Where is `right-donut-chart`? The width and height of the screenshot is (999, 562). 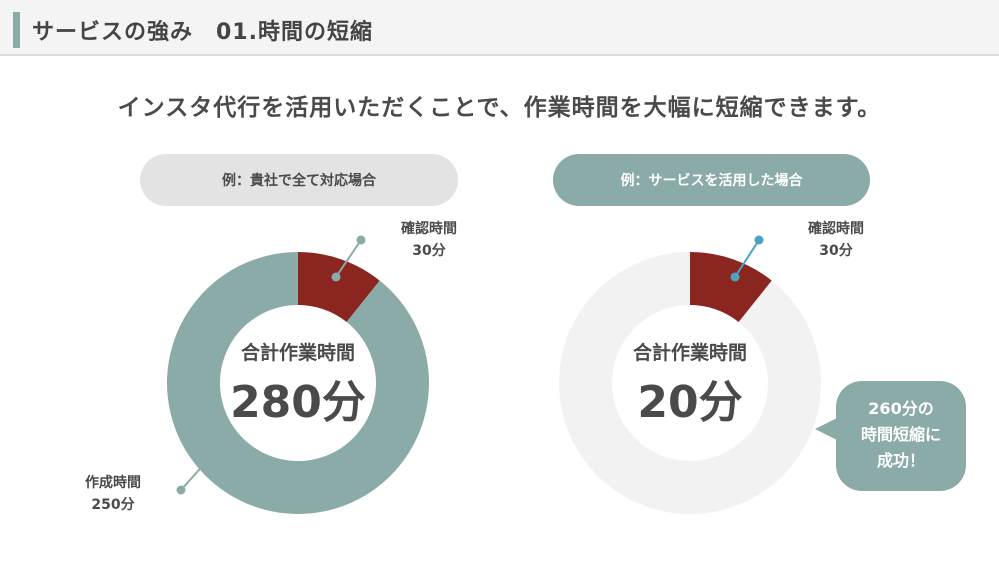 right-donut-chart is located at coordinates (689, 383).